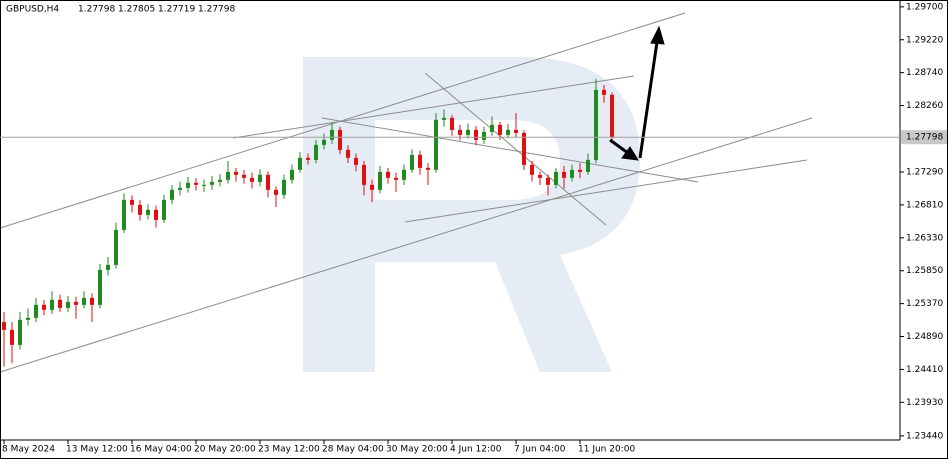  Describe the element at coordinates (28, 450) in the screenshot. I see `x-tick-label: 8 May 2024` at that location.